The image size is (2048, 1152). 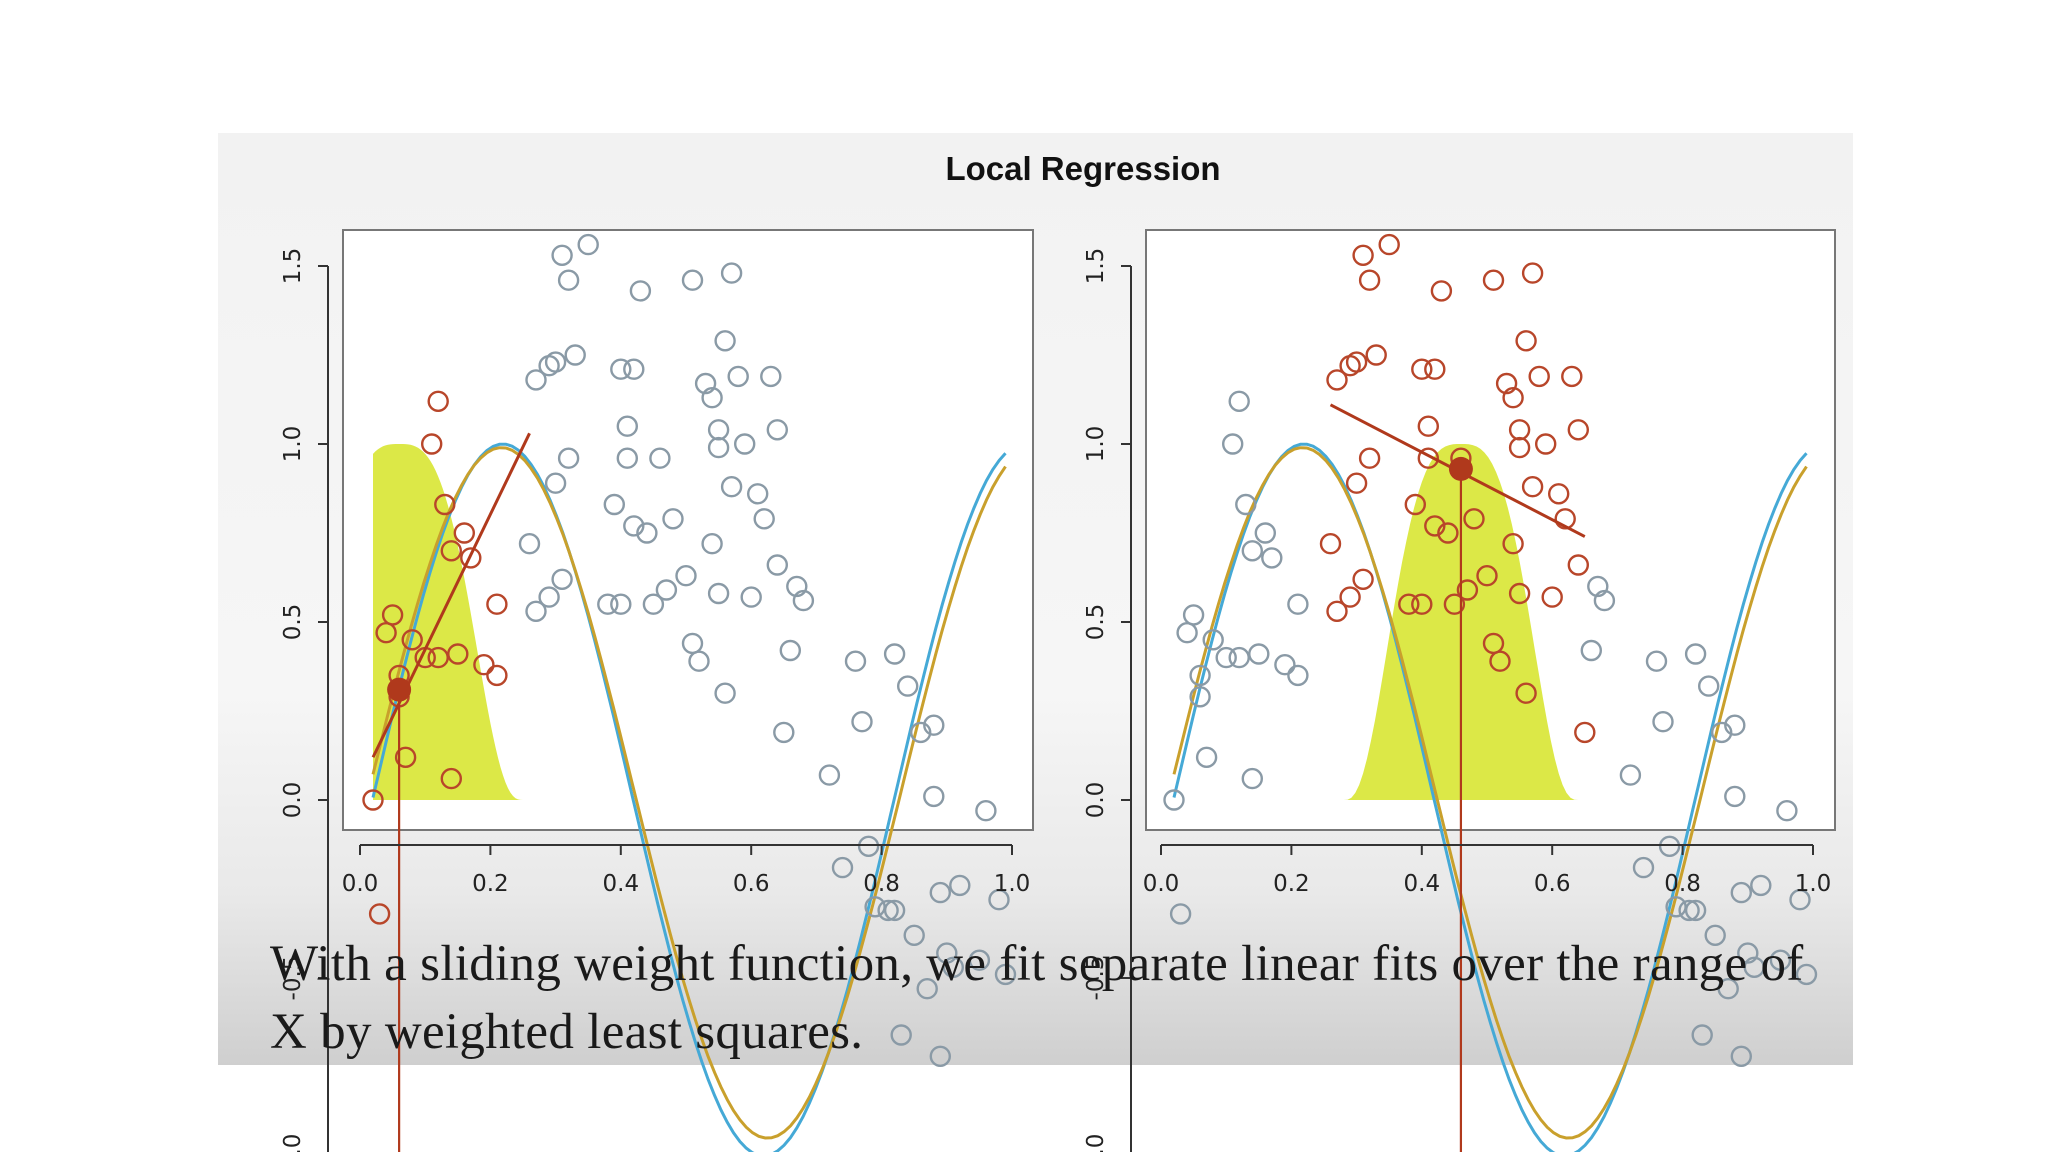 What do you see at coordinates (1422, 884) in the screenshot?
I see `x-tick-label: 0.4` at bounding box center [1422, 884].